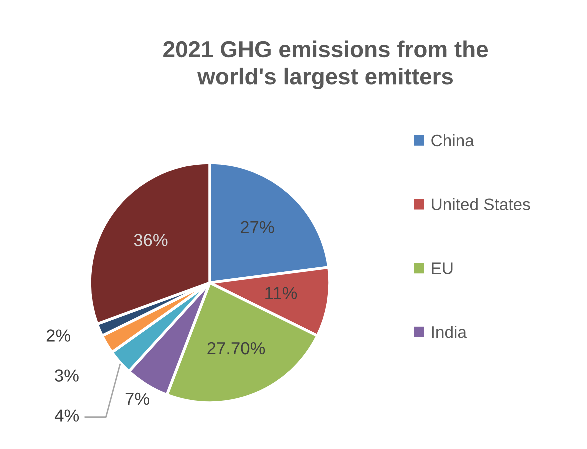  I want to click on legend-label: India, so click(449, 332).